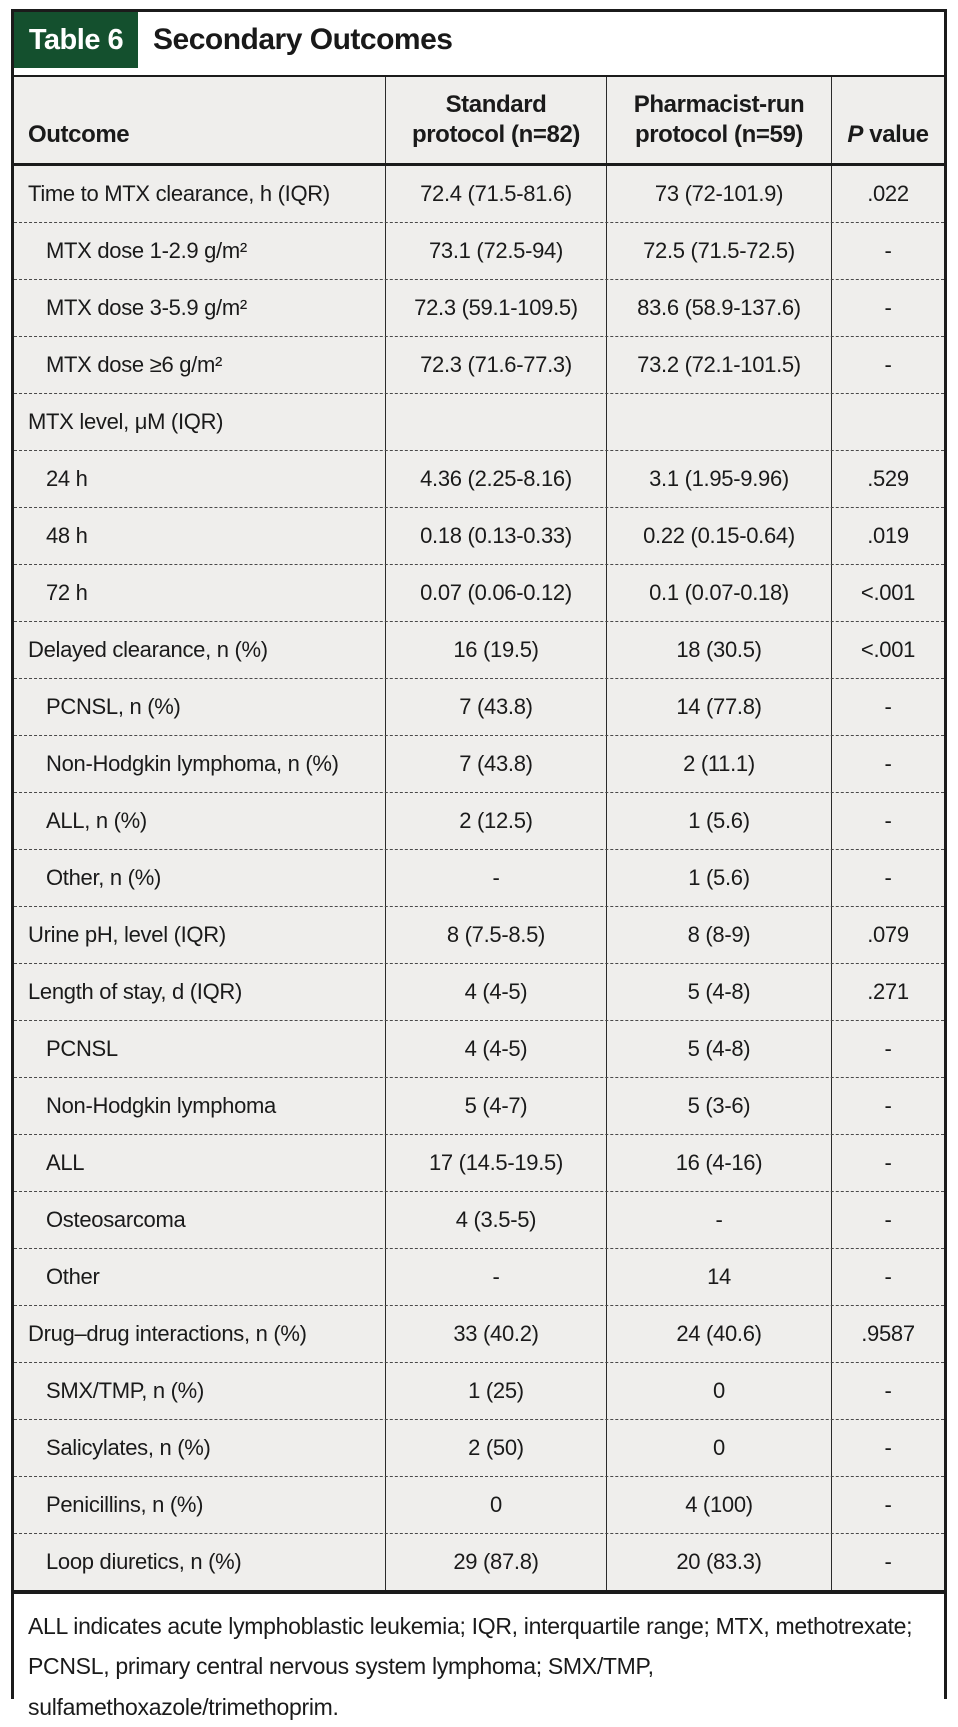 This screenshot has width=958, height=1727. What do you see at coordinates (718, 1106) in the screenshot?
I see `pharmacist-protocol-cell: 5 (3-6)` at bounding box center [718, 1106].